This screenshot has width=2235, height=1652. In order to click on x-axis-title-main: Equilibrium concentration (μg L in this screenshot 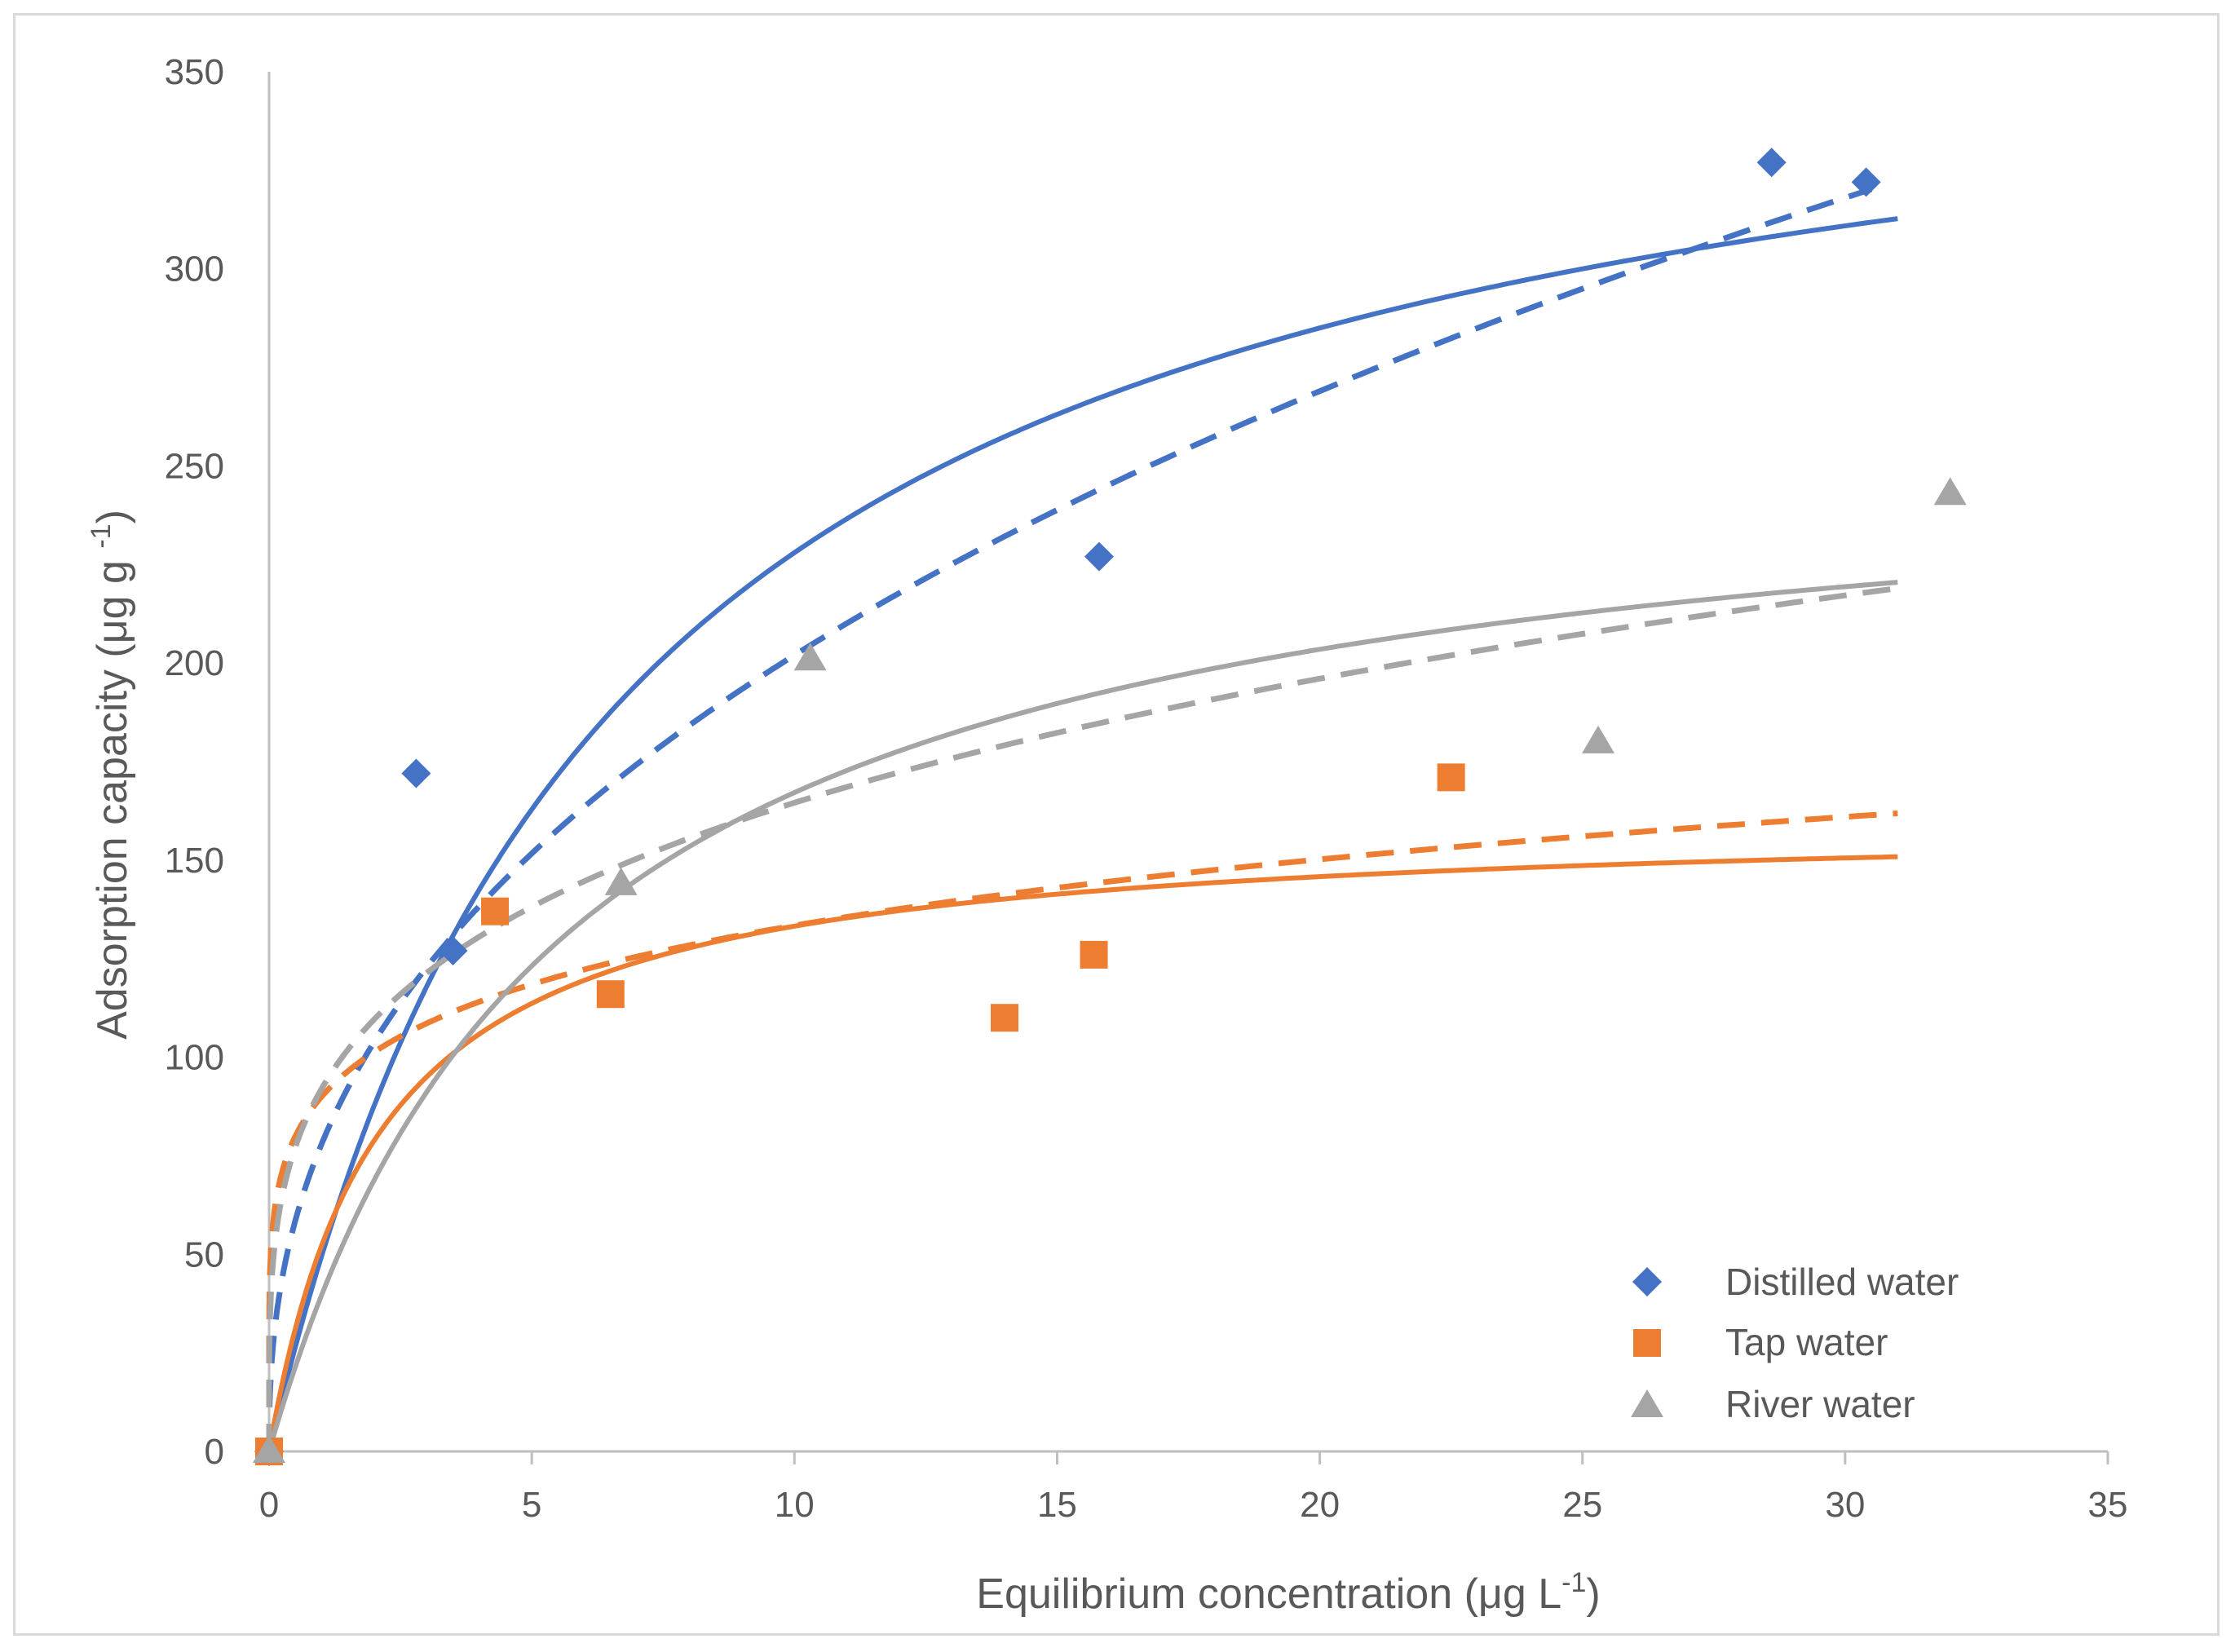, I will do `click(1268, 1594)`.